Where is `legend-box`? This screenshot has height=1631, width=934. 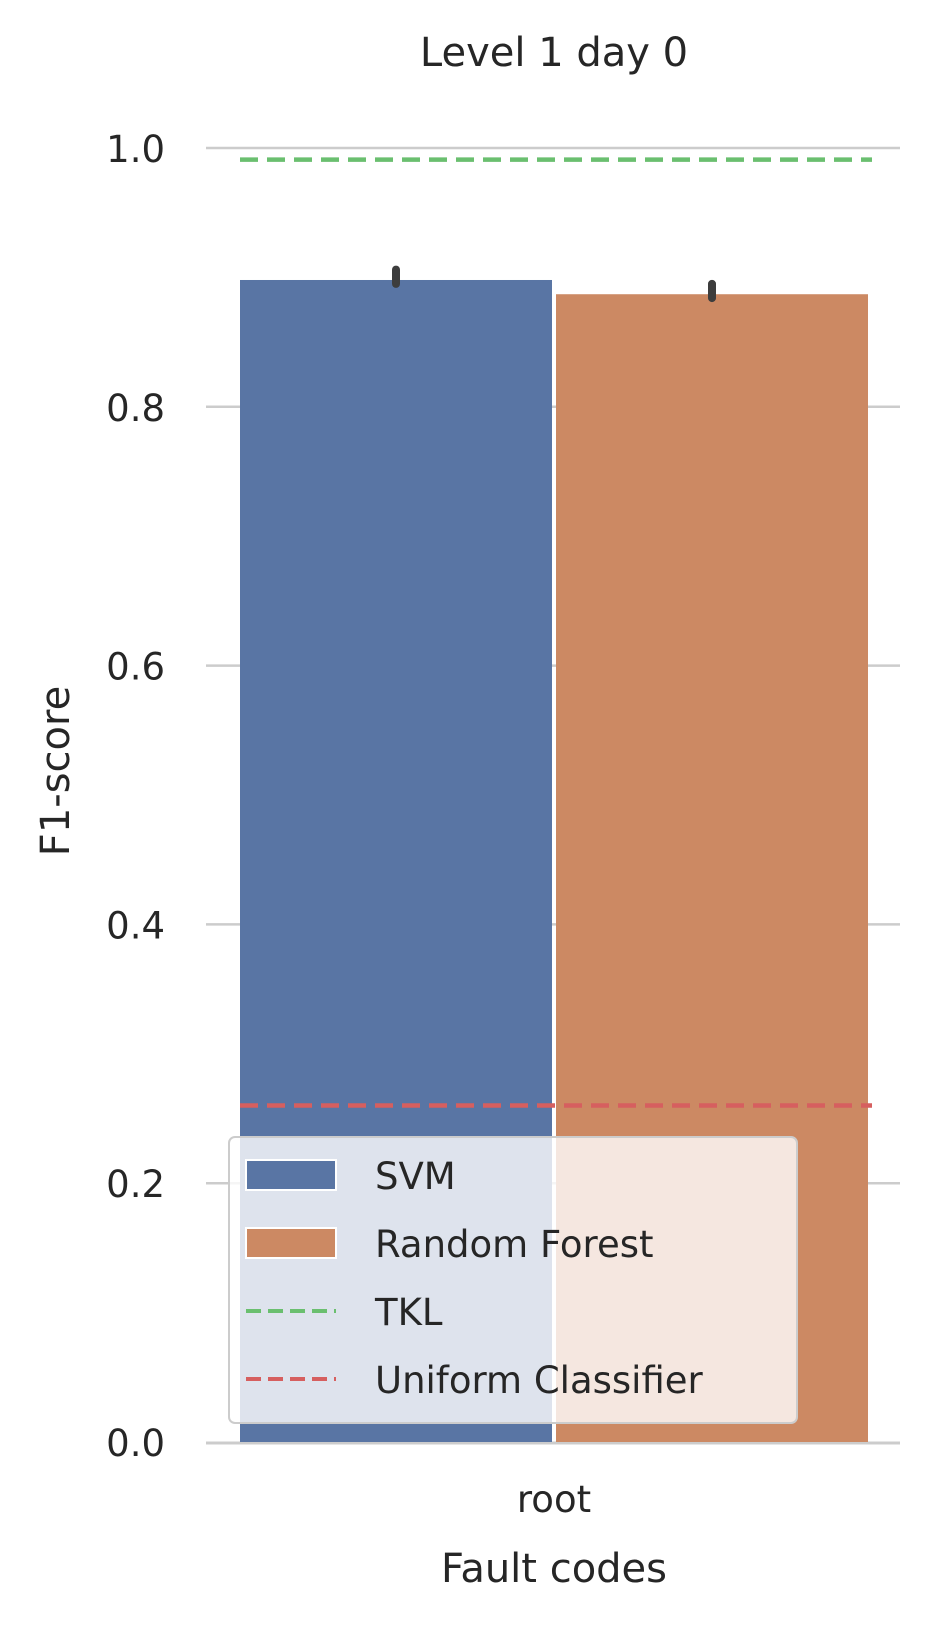 legend-box is located at coordinates (513, 1280).